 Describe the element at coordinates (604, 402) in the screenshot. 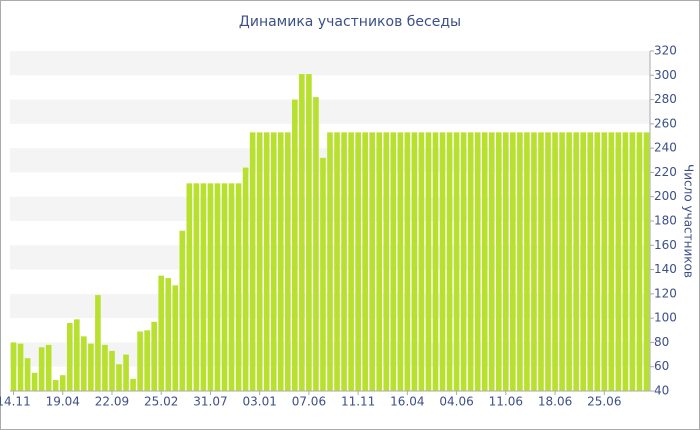

I see `x-tick-label: 25.06` at that location.